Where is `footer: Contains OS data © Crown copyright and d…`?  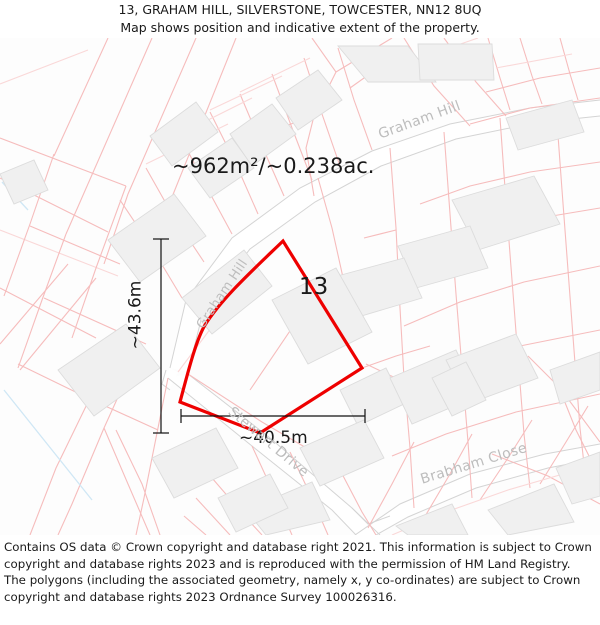 footer: Contains OS data © Crown copyright and d… is located at coordinates (300, 580).